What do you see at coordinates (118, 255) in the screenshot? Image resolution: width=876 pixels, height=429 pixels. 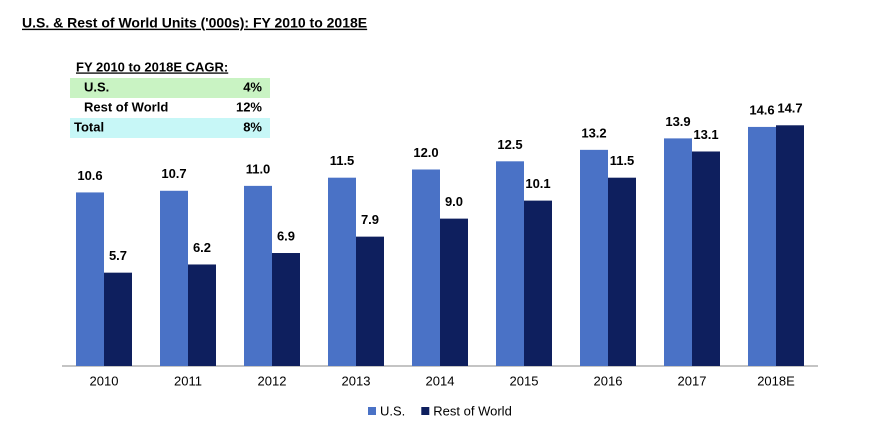 I see `value-label: 5.7` at bounding box center [118, 255].